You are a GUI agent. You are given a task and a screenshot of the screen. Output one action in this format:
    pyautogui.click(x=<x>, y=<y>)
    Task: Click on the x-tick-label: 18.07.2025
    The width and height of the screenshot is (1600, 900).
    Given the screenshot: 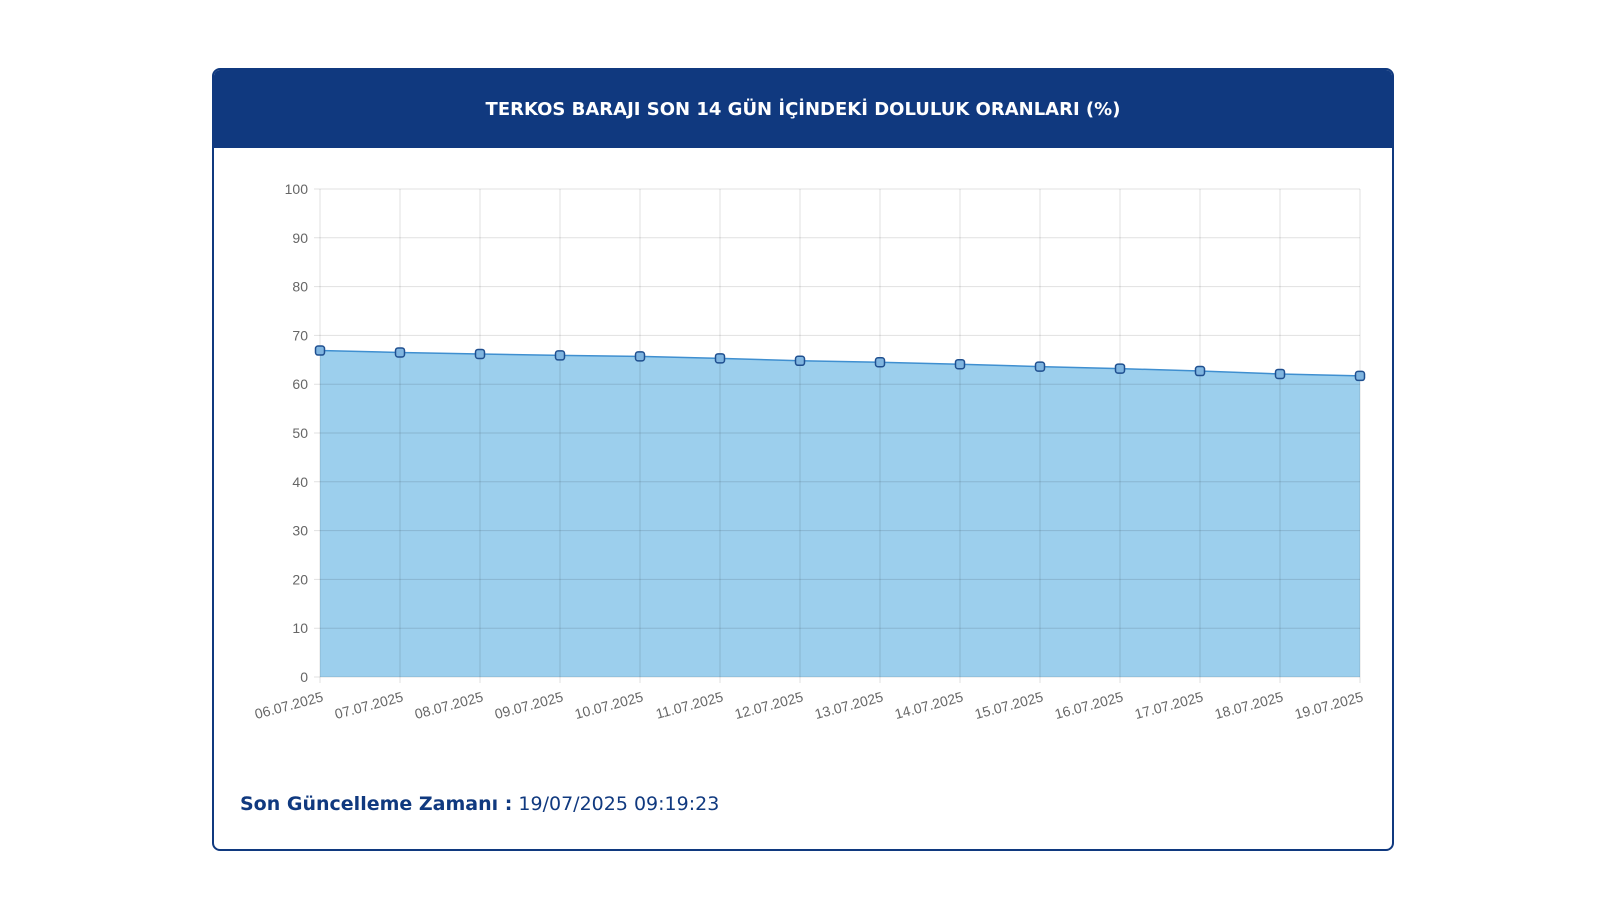 What is the action you would take?
    pyautogui.click(x=1249, y=705)
    